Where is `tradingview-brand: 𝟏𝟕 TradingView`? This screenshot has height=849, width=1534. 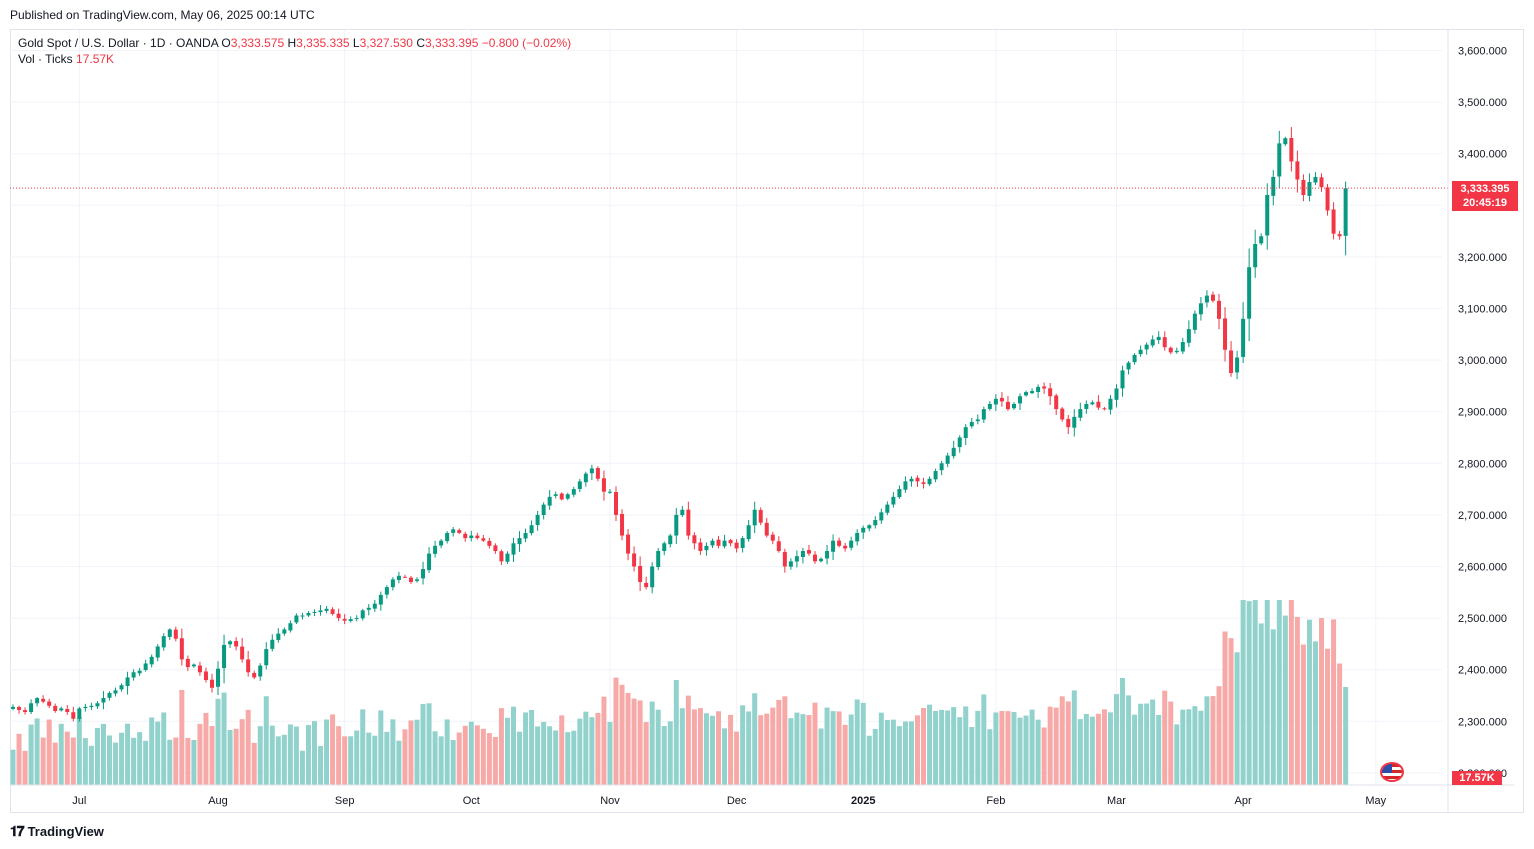 tradingview-brand: 𝟏𝟕 TradingView is located at coordinates (57, 831).